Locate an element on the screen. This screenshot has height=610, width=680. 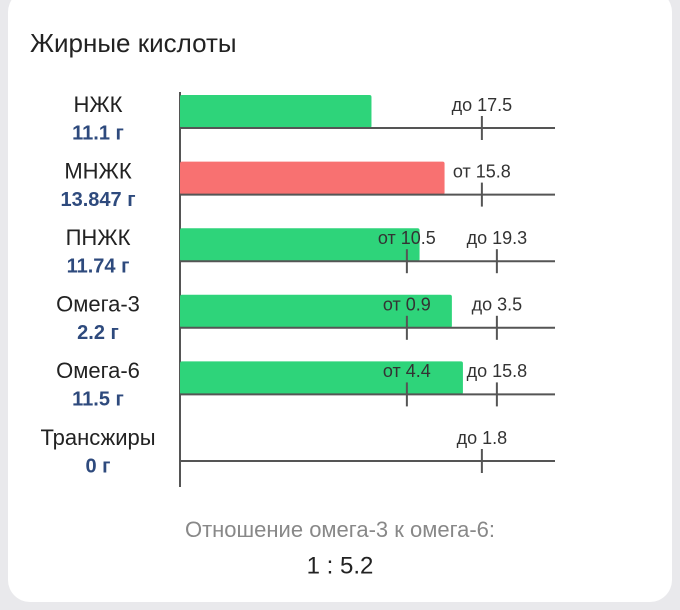
limit-label: от 4.4 is located at coordinates (407, 371).